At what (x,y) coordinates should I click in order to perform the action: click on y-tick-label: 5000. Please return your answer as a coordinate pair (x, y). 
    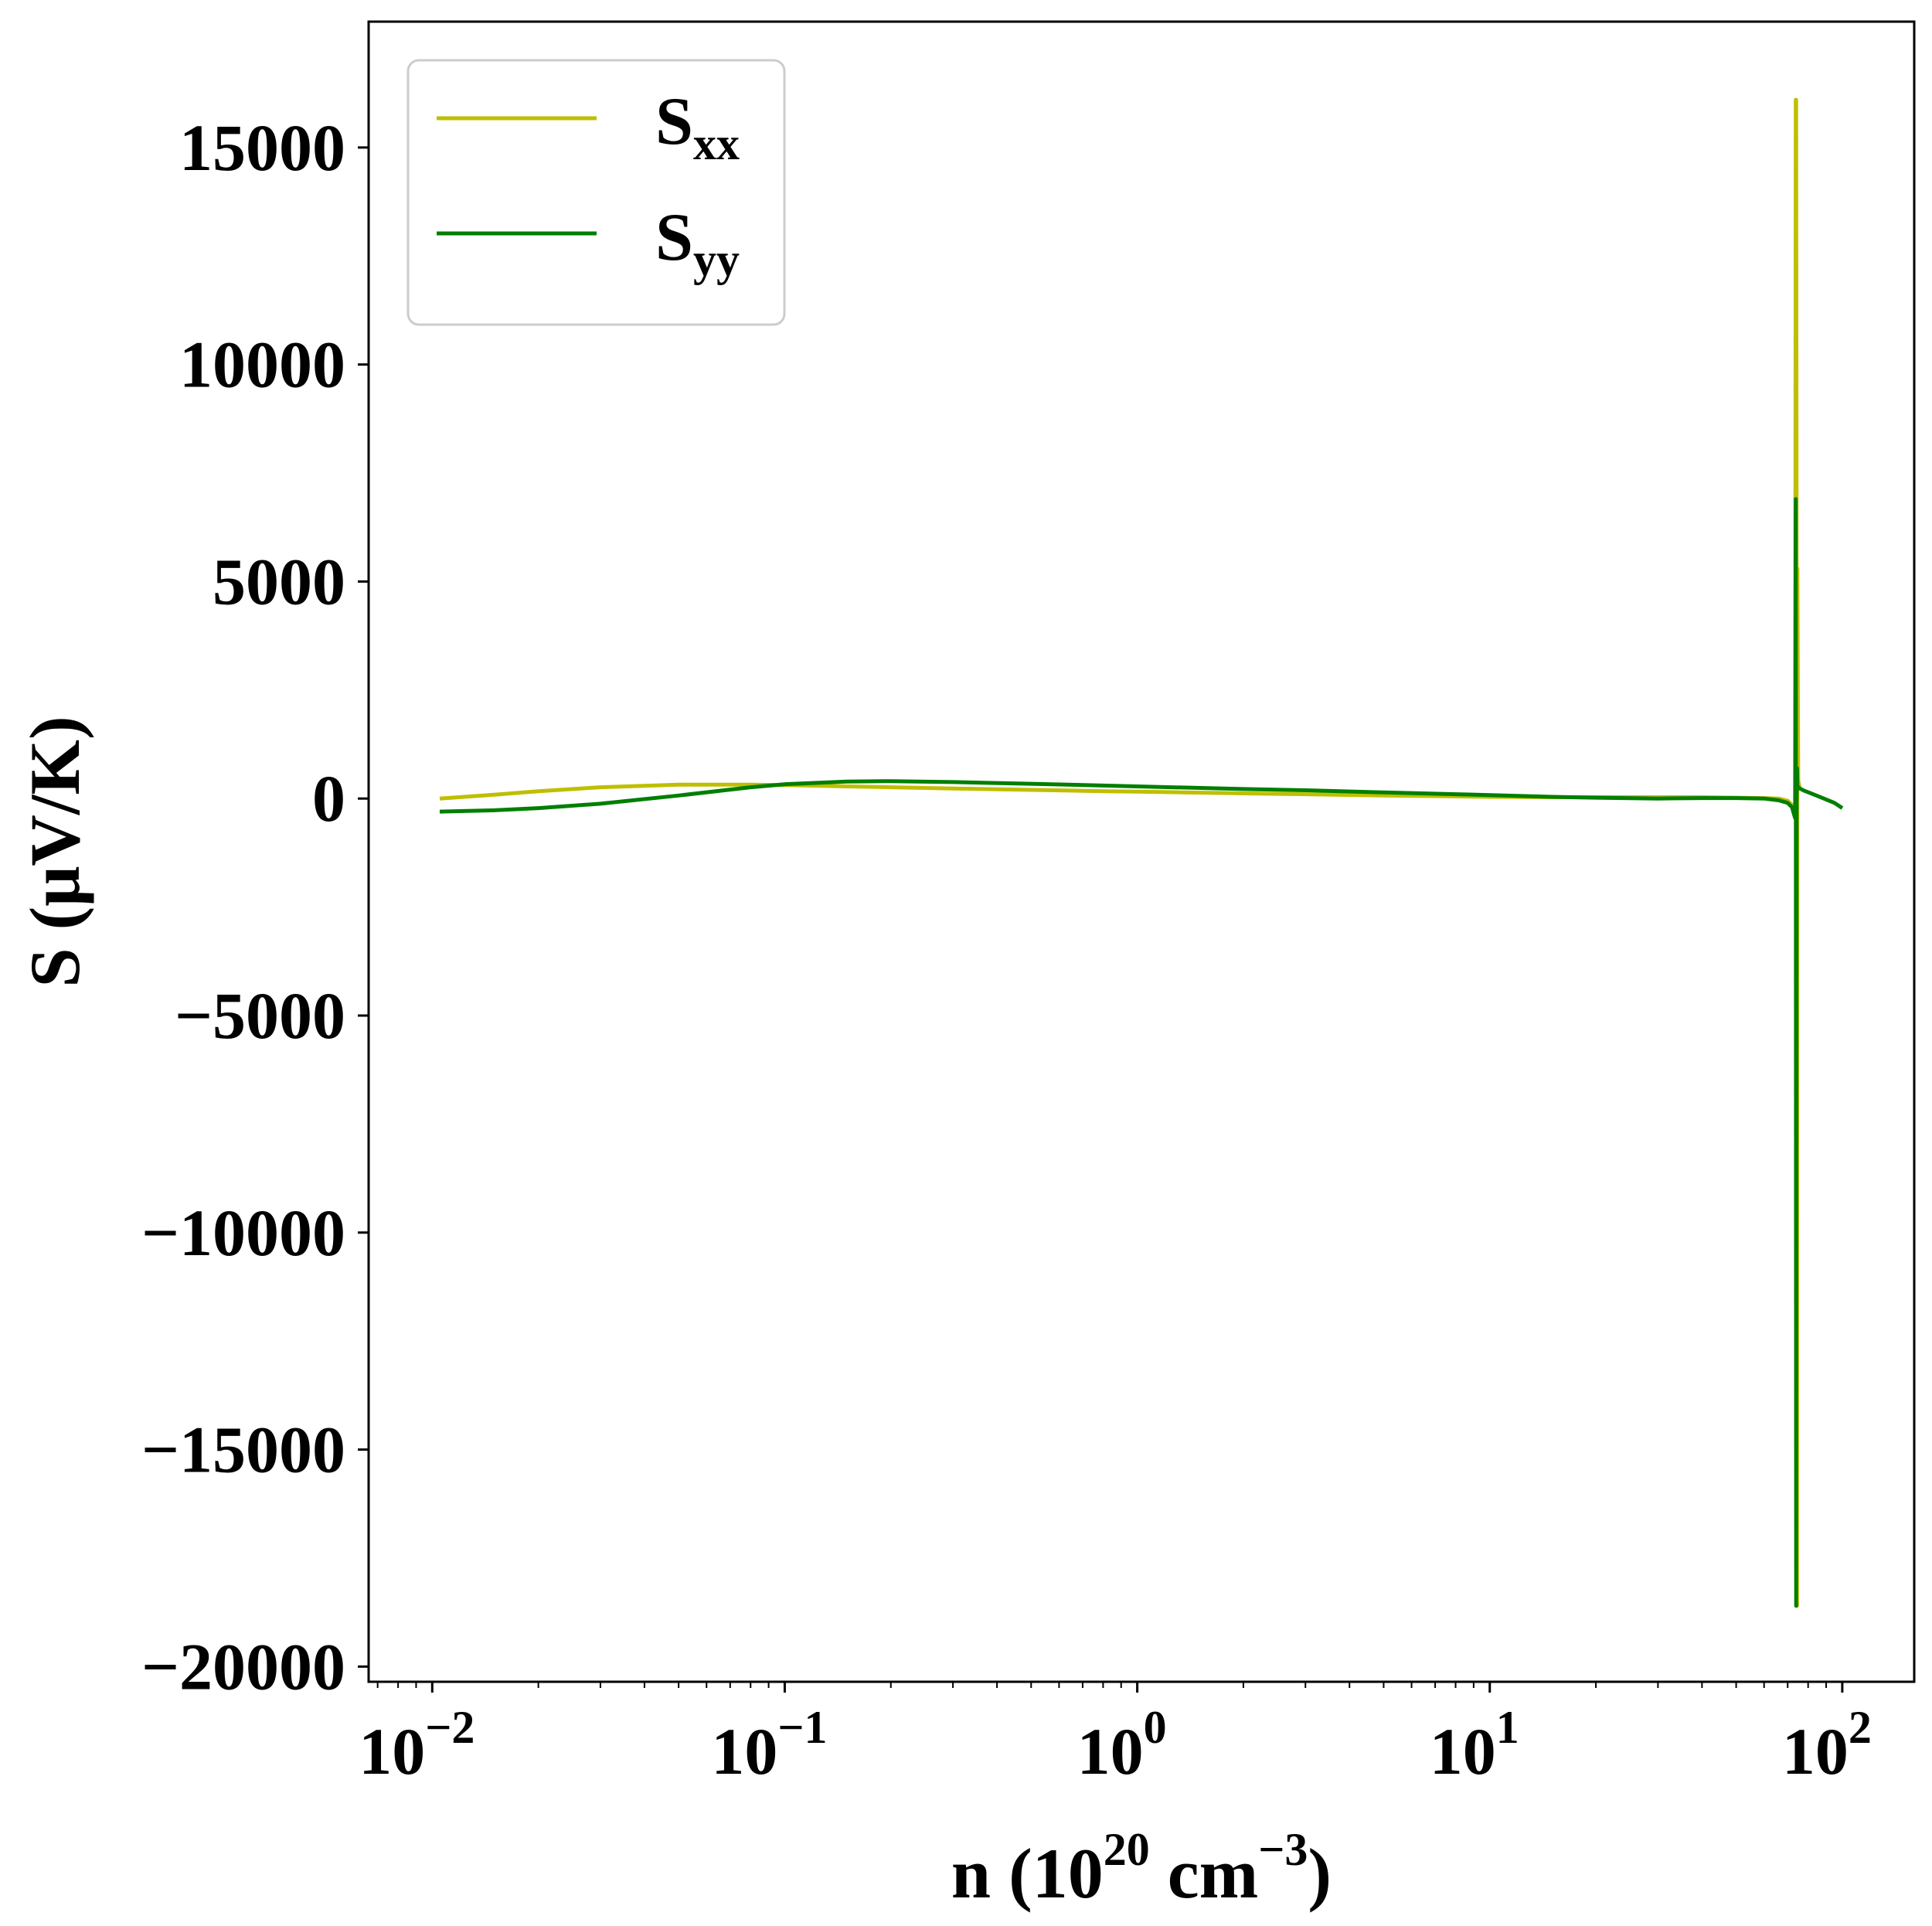
    Looking at the image, I should click on (279, 581).